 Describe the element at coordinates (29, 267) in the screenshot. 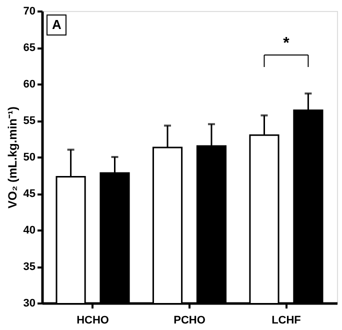

I see `y-tick-label: 35` at that location.